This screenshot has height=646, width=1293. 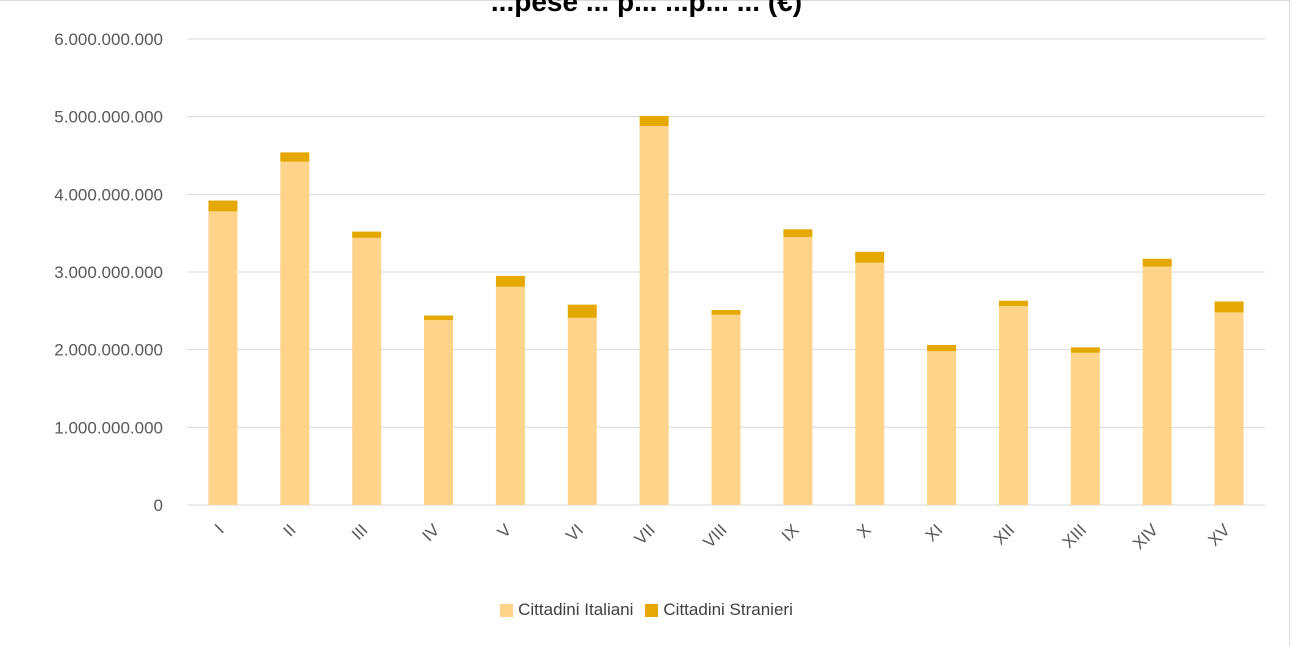 I want to click on legend-item-italiani: Cittadini Italiani, so click(x=566, y=610).